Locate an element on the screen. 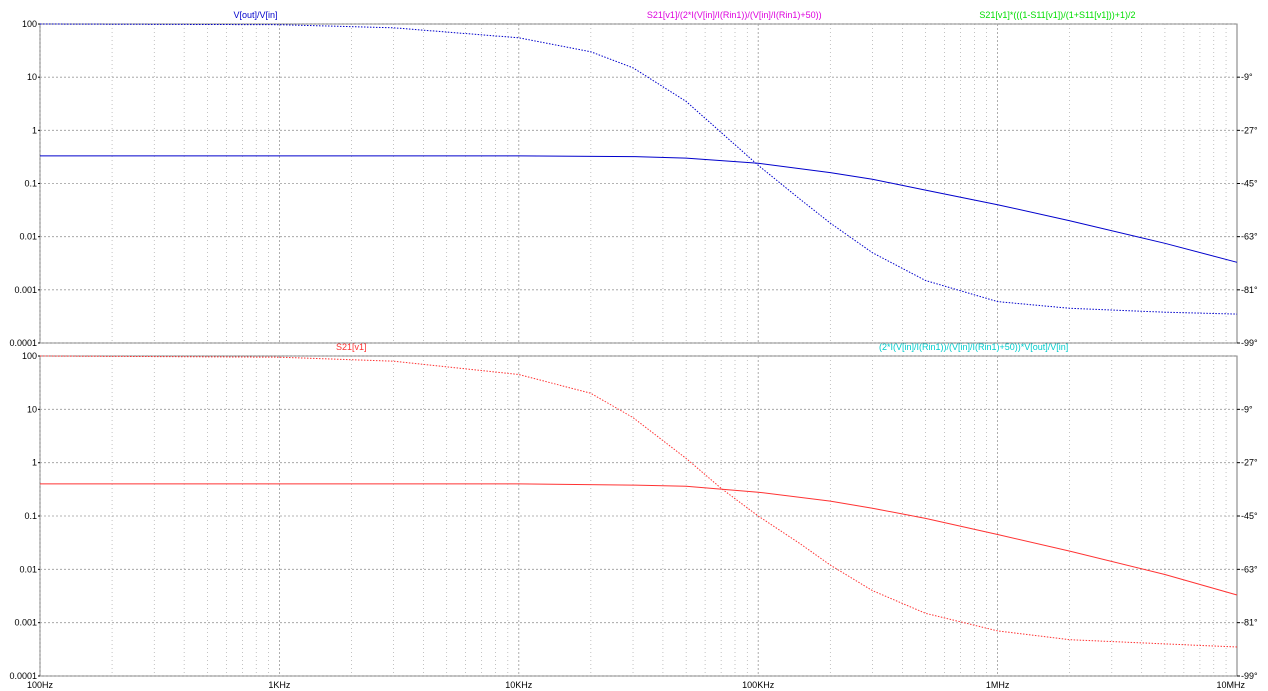 The image size is (1268, 691). x-tick-label: 100Hz is located at coordinates (40, 685).